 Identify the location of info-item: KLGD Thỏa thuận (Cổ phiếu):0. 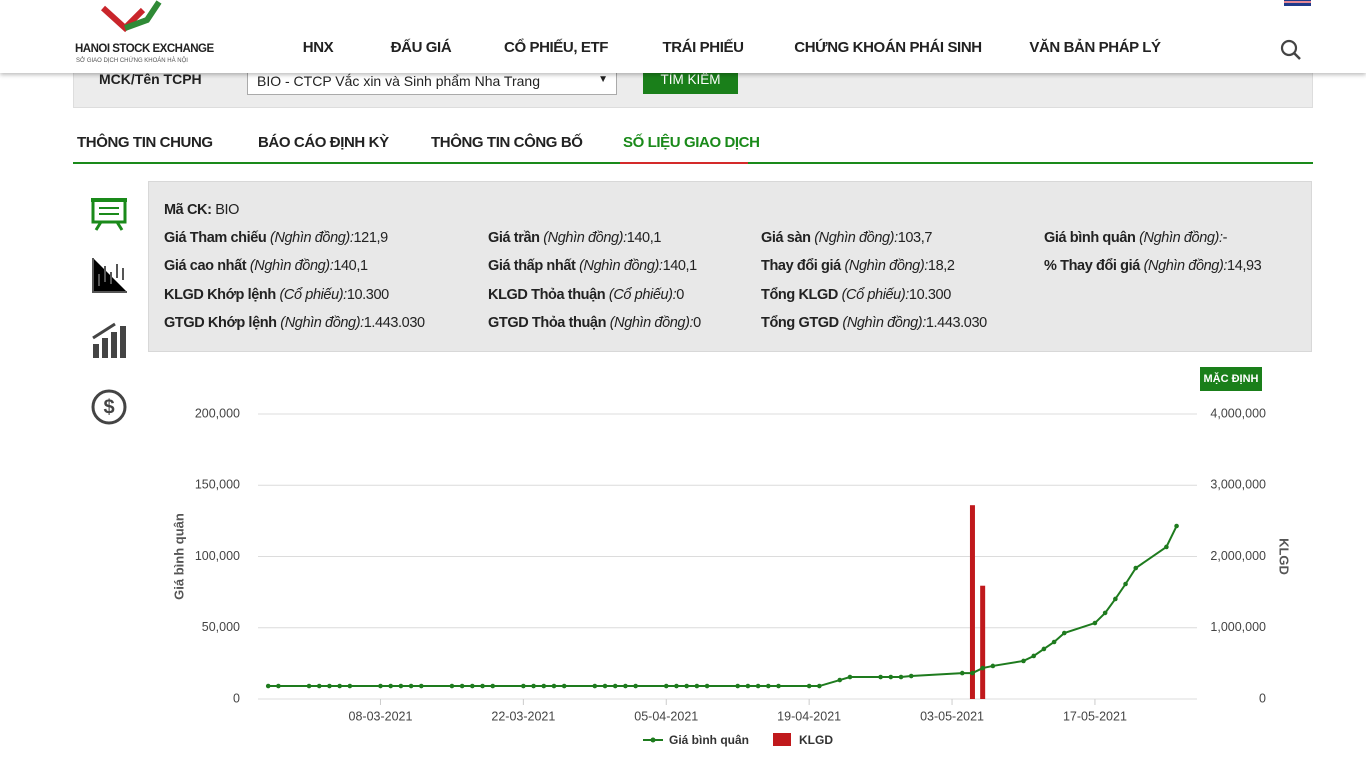
(586, 295).